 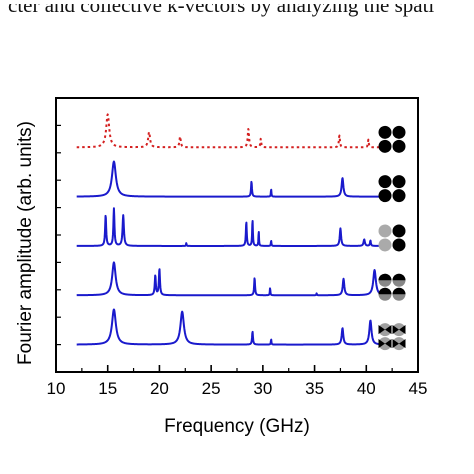 What do you see at coordinates (392, 287) in the screenshot?
I see `icon-half-black-discs` at bounding box center [392, 287].